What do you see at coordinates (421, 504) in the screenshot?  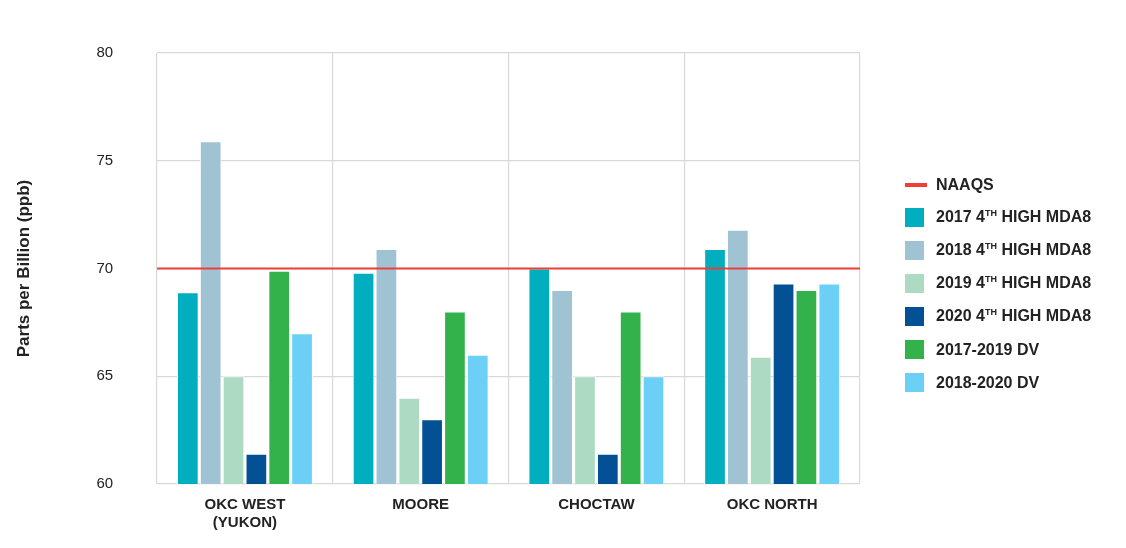 I see `x-tick-label: MOORE` at bounding box center [421, 504].